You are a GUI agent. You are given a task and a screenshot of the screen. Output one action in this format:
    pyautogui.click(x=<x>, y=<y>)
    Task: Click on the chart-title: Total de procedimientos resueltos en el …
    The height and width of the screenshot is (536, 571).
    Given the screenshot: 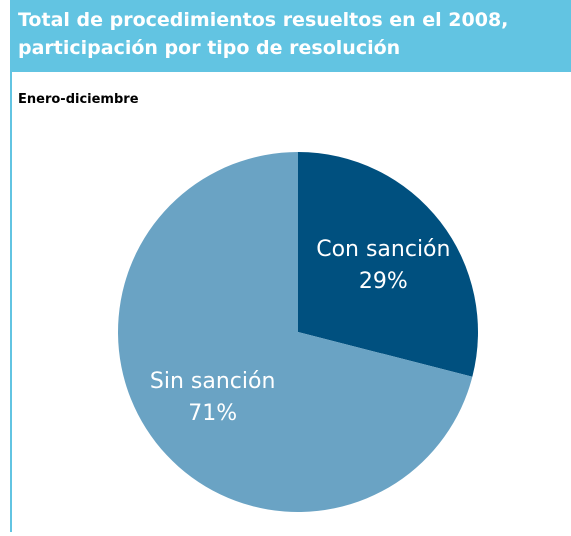 What is the action you would take?
    pyautogui.click(x=290, y=36)
    